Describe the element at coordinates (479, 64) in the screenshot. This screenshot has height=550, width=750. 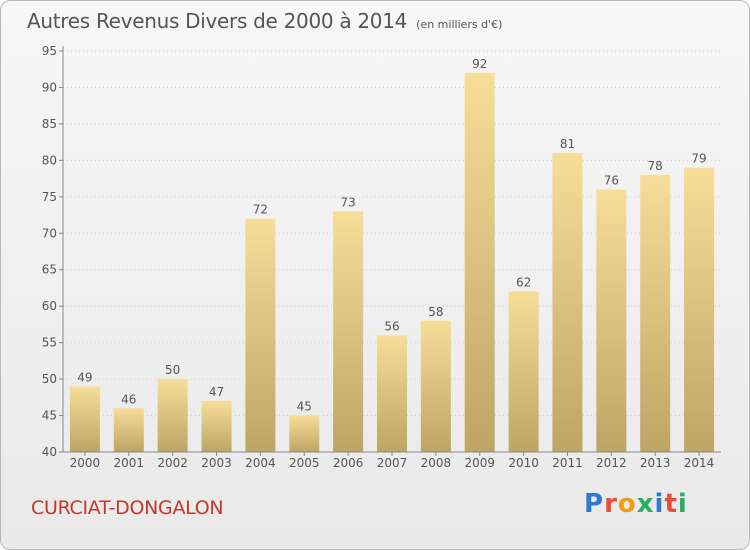
I see `data-label: 92` at that location.